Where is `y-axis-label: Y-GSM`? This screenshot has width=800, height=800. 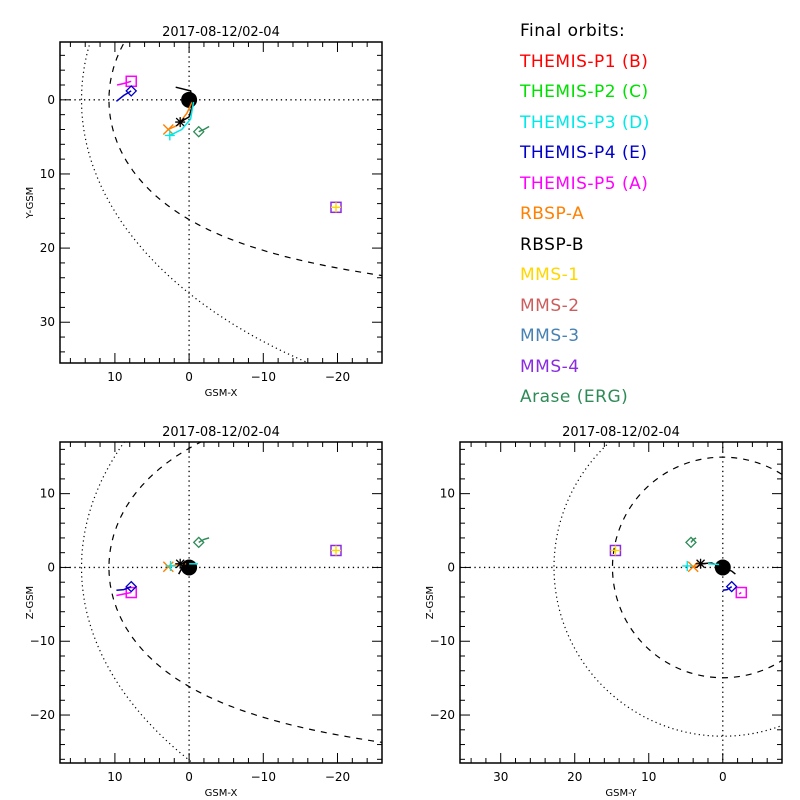 y-axis-label: Y-GSM is located at coordinates (30, 203).